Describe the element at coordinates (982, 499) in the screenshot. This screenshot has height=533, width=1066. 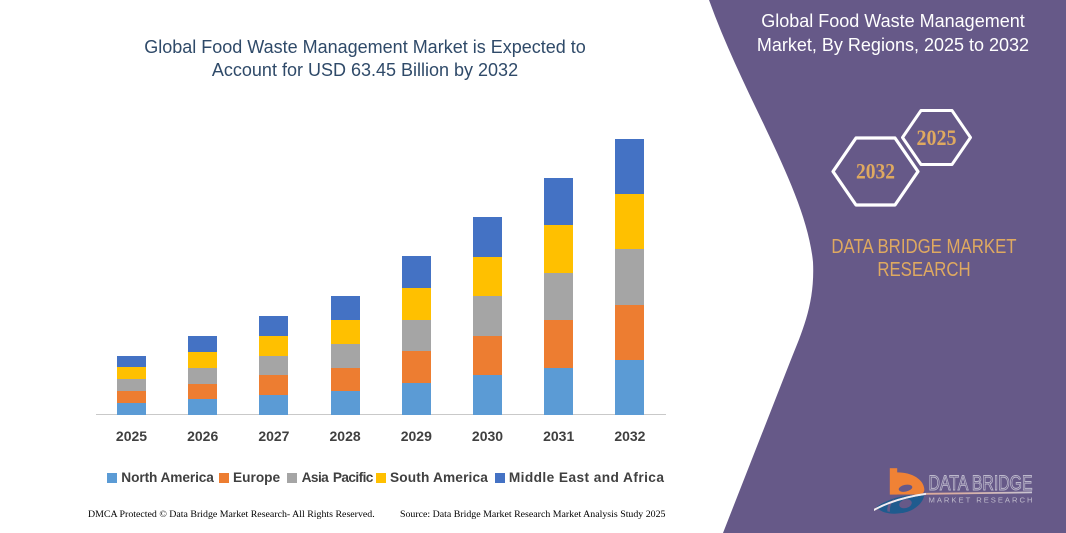
I see `svg-text: MARKET RESEARCH` at that location.